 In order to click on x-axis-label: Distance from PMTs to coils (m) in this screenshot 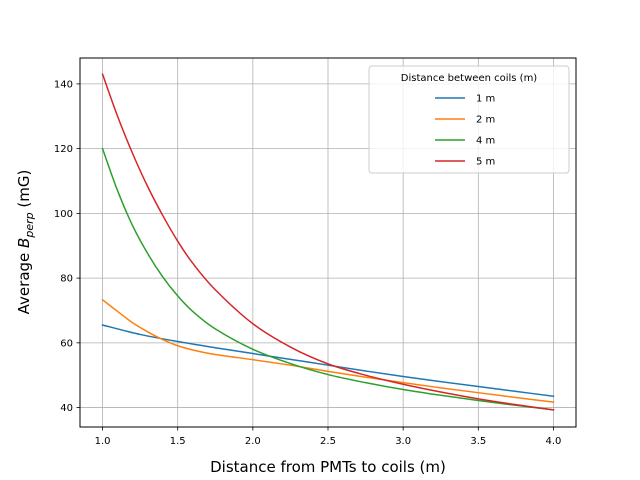, I will do `click(328, 467)`.